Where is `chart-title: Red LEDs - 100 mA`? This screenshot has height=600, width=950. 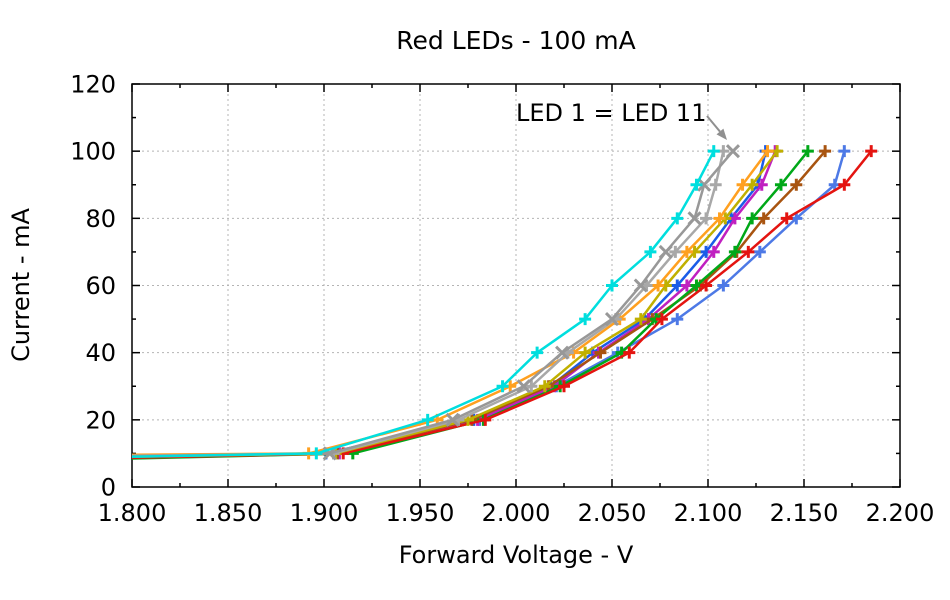 chart-title: Red LEDs - 100 mA is located at coordinates (516, 40).